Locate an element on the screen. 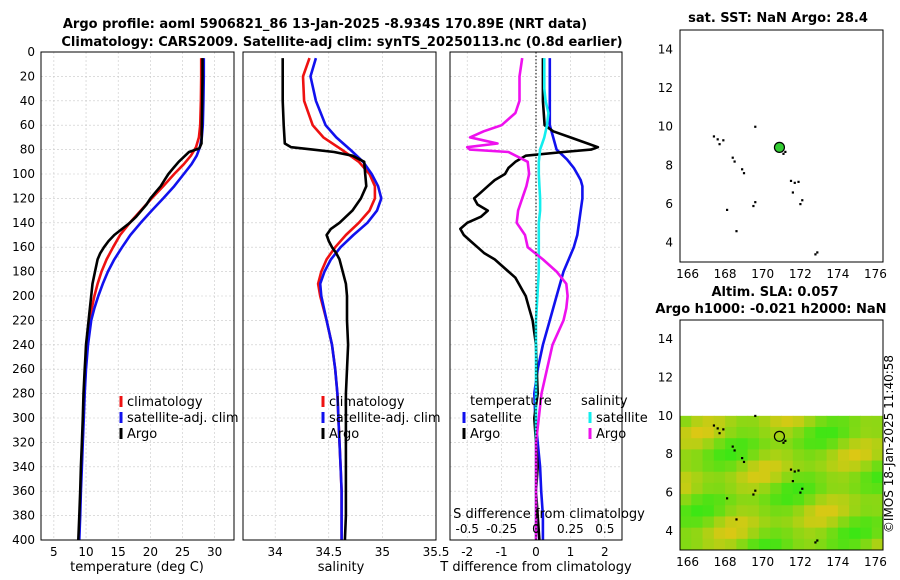 This screenshot has width=900, height=580. sla-map-title1: Altim. SLA: 0.057 is located at coordinates (775, 292).